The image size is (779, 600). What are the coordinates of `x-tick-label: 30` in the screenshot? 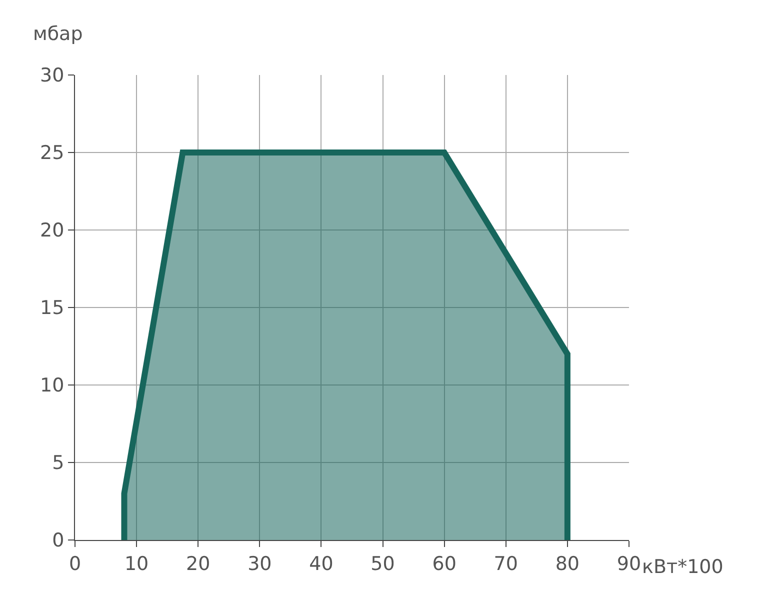 It's located at (260, 563).